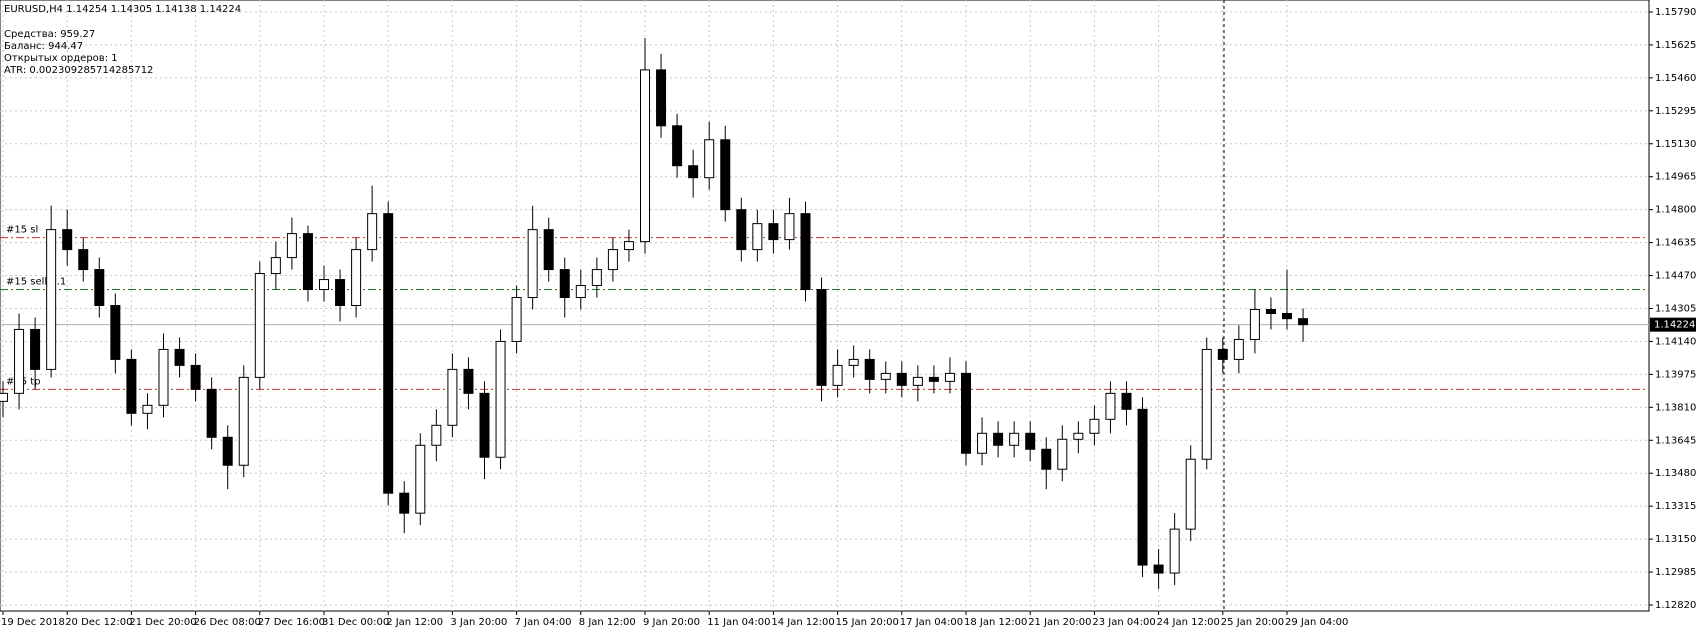  What do you see at coordinates (22, 230) in the screenshot?
I see `order-level-label: #15 sl` at bounding box center [22, 230].